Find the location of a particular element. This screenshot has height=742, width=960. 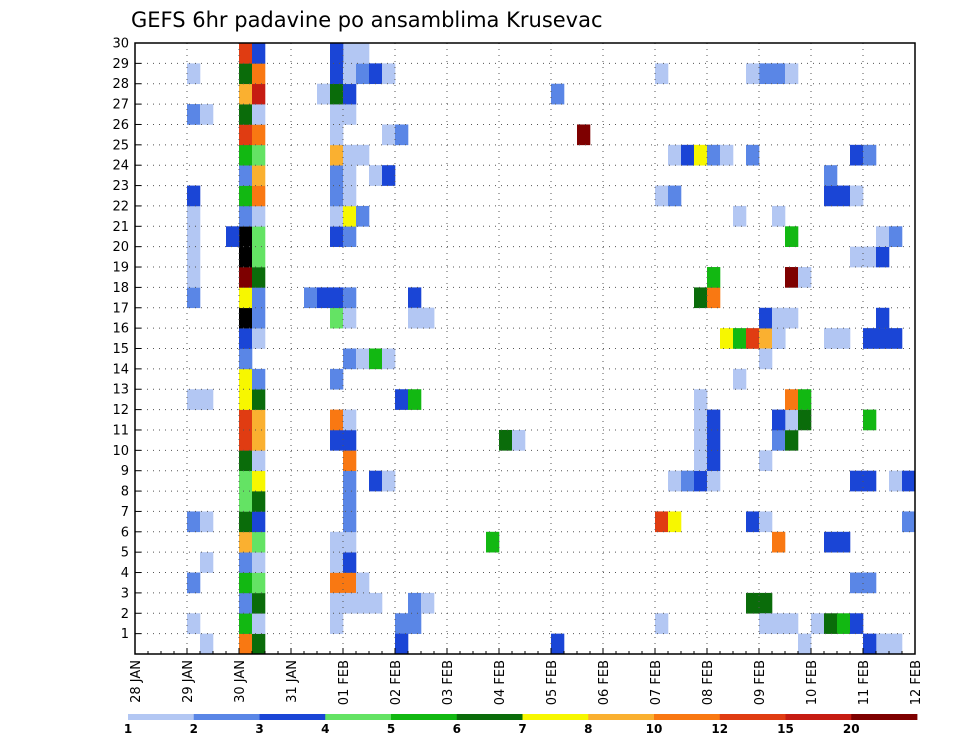

x-tick-label: 28 JAN is located at coordinates (136, 681).